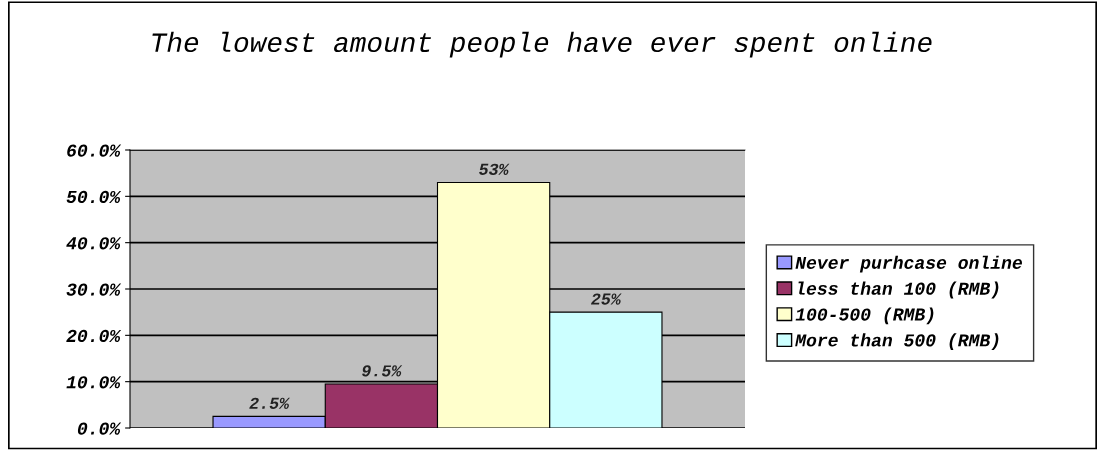  I want to click on y-tick-label: 10.0%, so click(94, 382).